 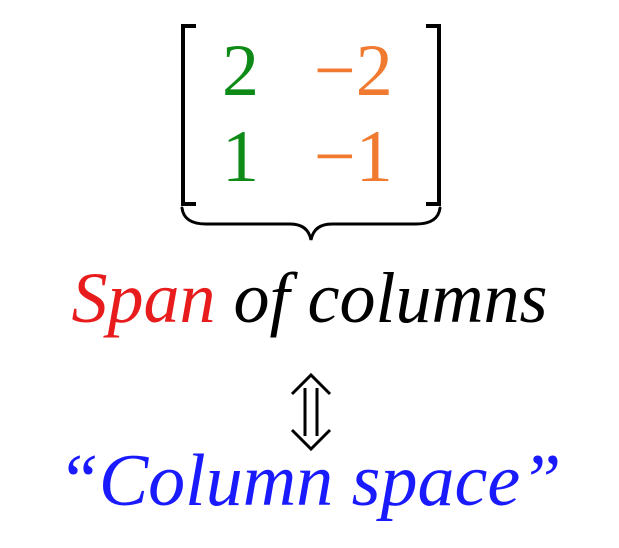 I want to click on matrix-entry-r2c1: 1, so click(x=240, y=157).